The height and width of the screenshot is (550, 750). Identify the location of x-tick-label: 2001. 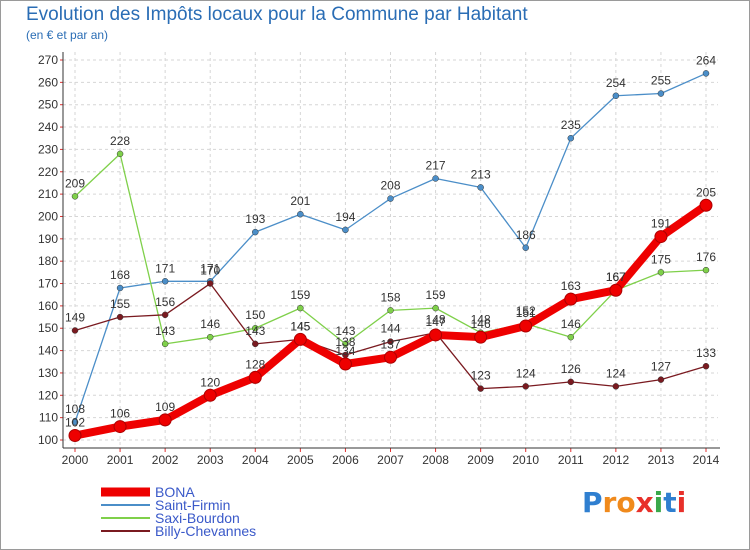
(120, 460).